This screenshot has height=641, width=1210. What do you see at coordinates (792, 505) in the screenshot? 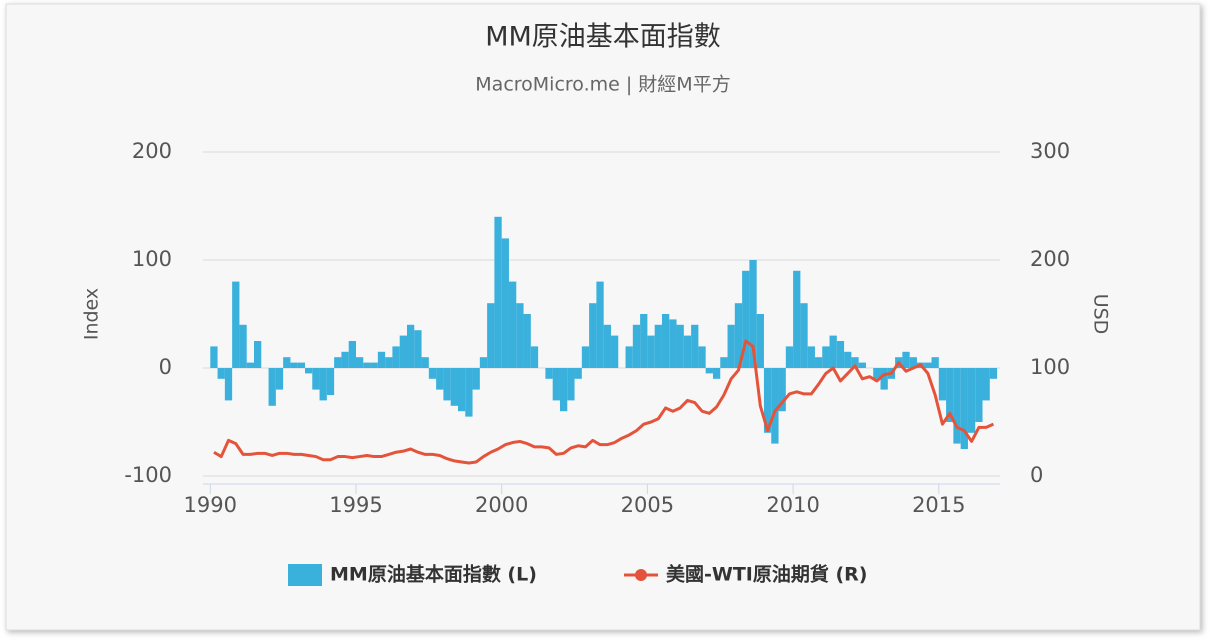
I see `x-tick-label: 2010` at bounding box center [792, 505].